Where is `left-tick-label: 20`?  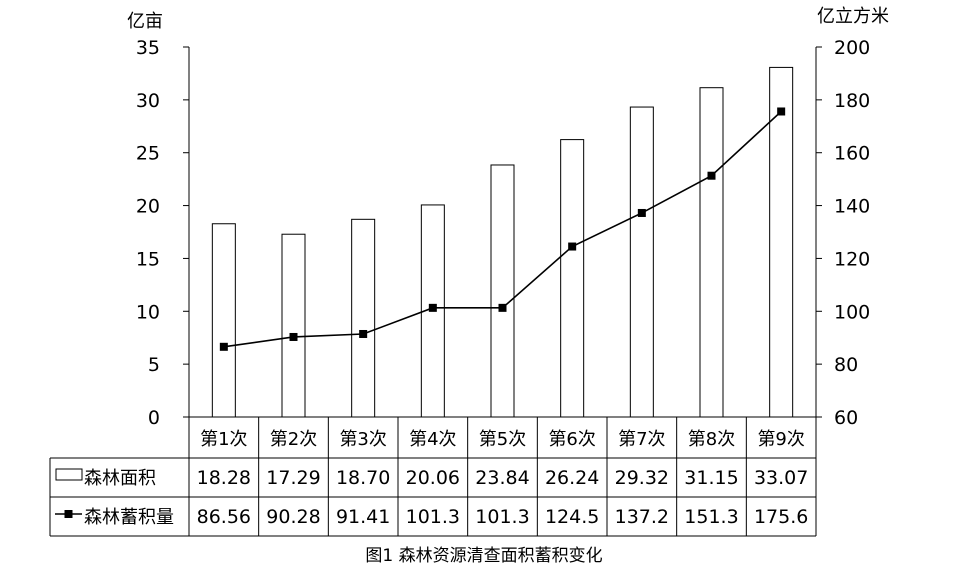
left-tick-label: 20 is located at coordinates (148, 207).